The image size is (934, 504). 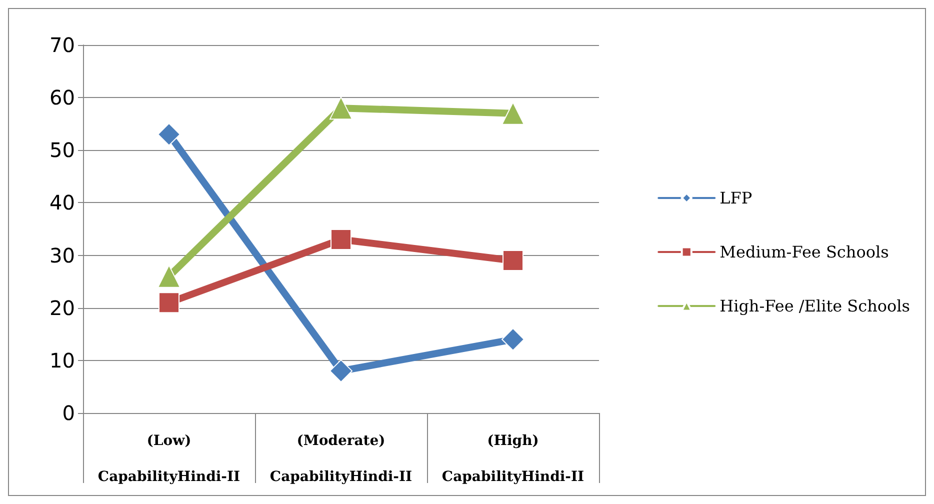 What do you see at coordinates (62, 308) in the screenshot?
I see `y-tick-label: 20` at bounding box center [62, 308].